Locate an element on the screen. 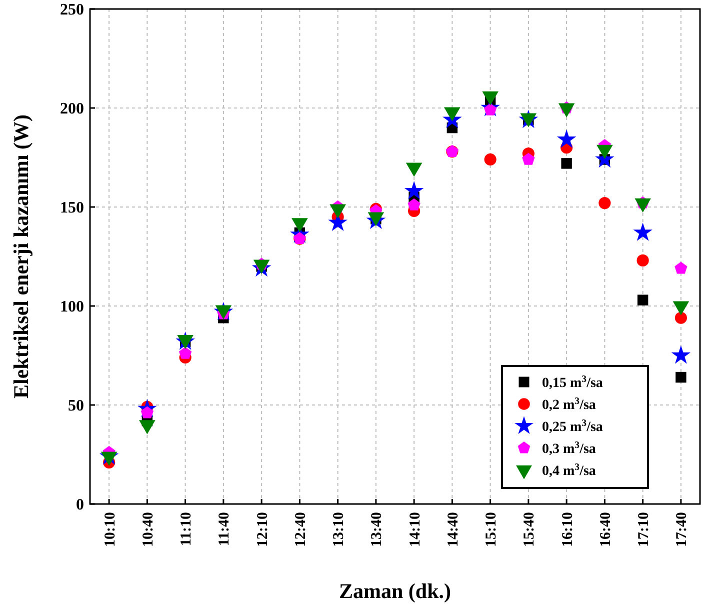  y-tick-label: 50 is located at coordinates (76, 406).